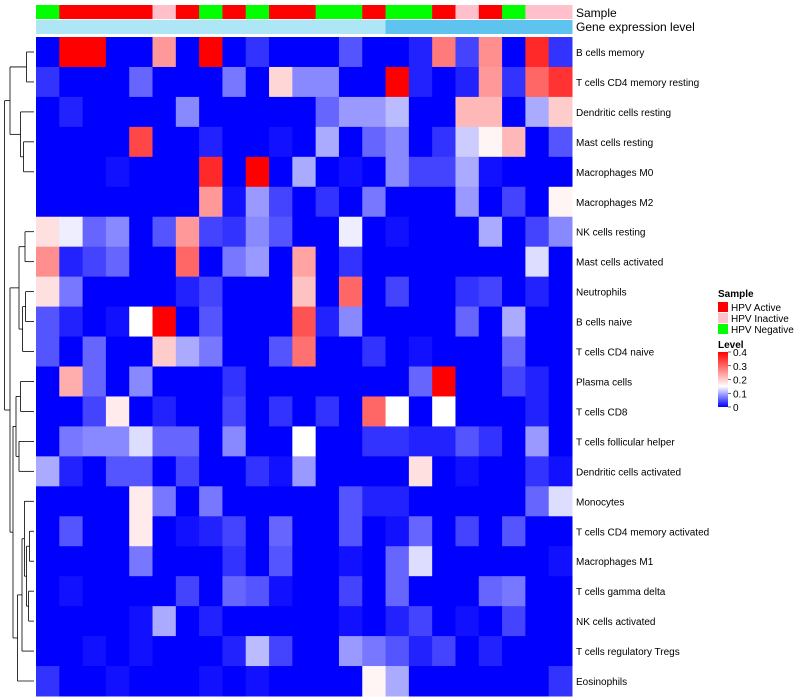  I want to click on row-label: NK cells resting, so click(610, 233).